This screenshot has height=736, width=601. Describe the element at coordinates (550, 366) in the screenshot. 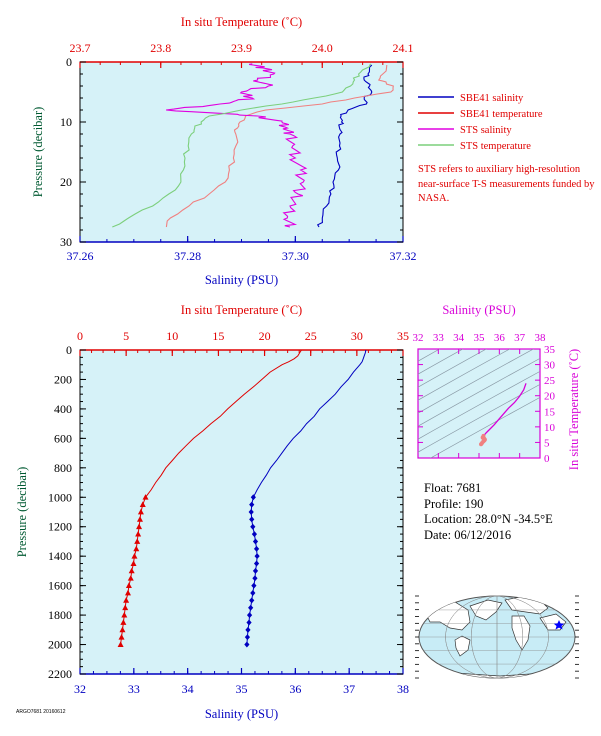

I see `ts-temperature-tick-label: 30` at that location.